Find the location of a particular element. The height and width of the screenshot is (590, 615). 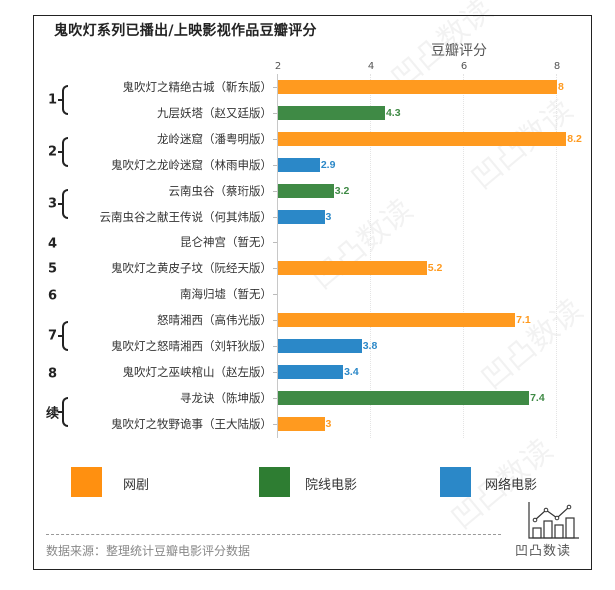

group-label: 3 is located at coordinates (53, 204).